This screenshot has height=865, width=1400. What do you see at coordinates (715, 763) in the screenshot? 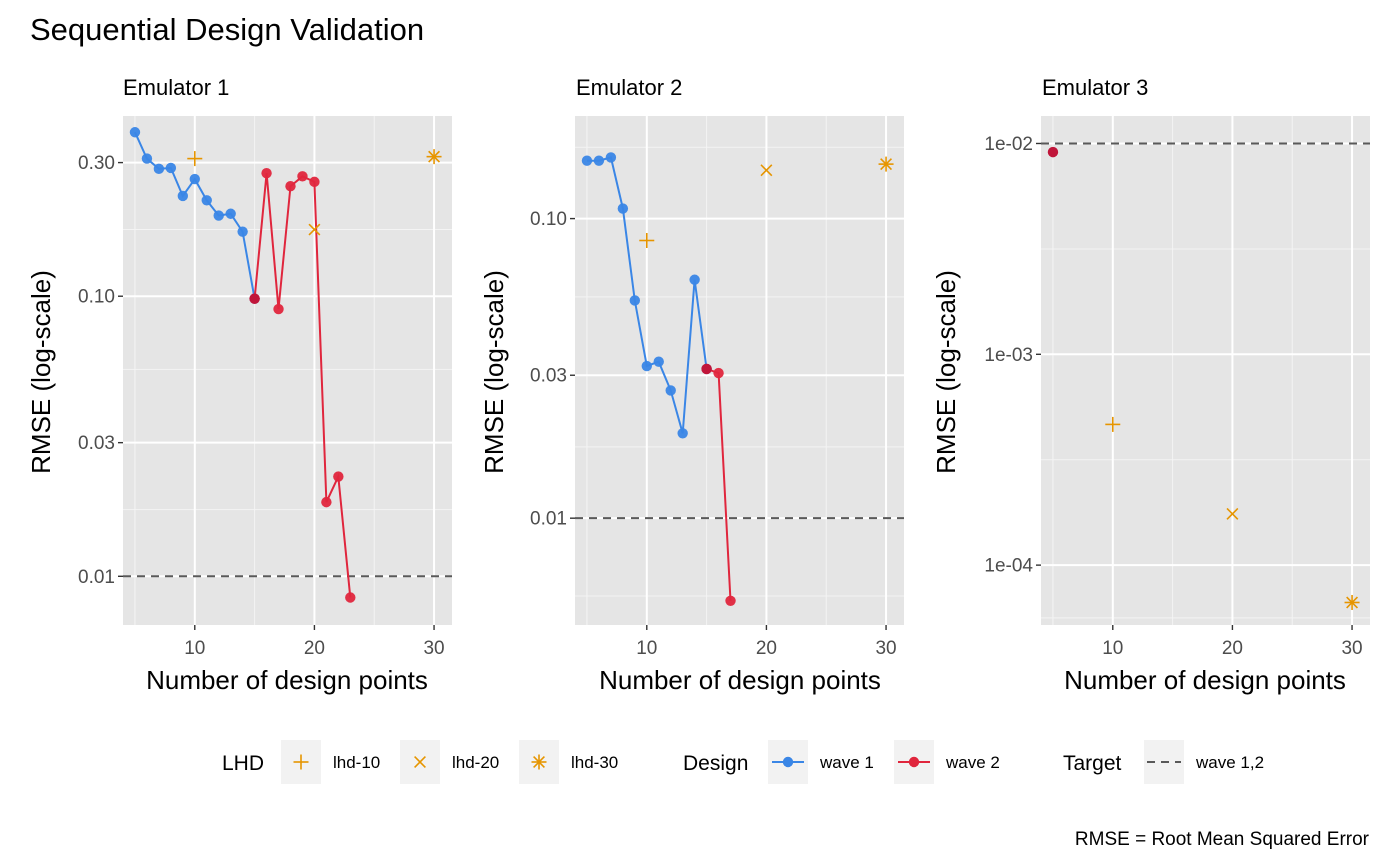
I see `legend-title-design: Design` at bounding box center [715, 763].